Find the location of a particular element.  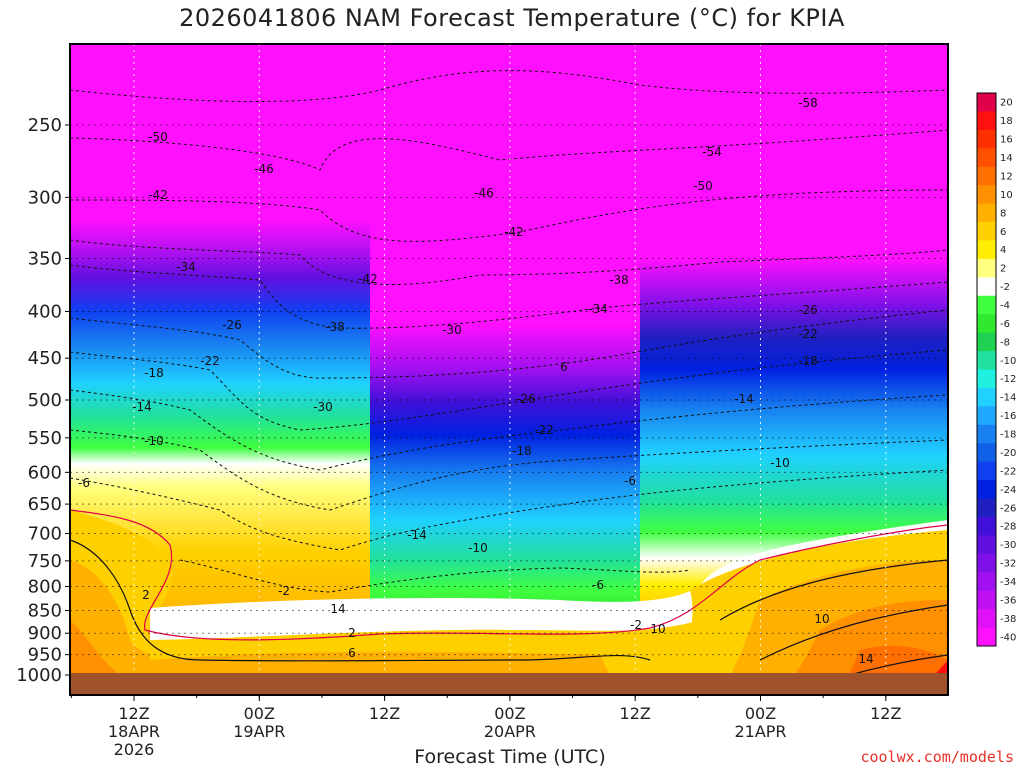

watermark-text: coolwx.com/models is located at coordinates (937, 757).